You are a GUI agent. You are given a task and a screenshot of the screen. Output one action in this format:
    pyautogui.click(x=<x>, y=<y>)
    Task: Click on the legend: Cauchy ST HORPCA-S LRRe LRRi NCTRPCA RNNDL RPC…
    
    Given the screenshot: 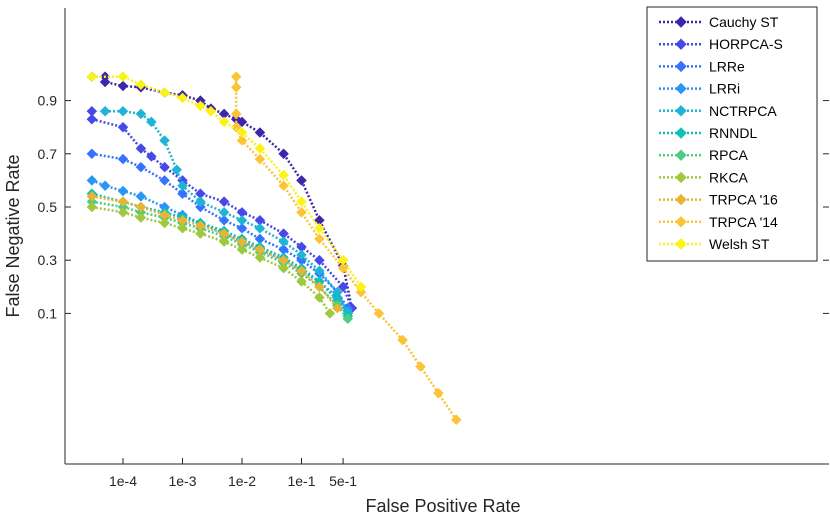 What is the action you would take?
    pyautogui.click(x=732, y=134)
    